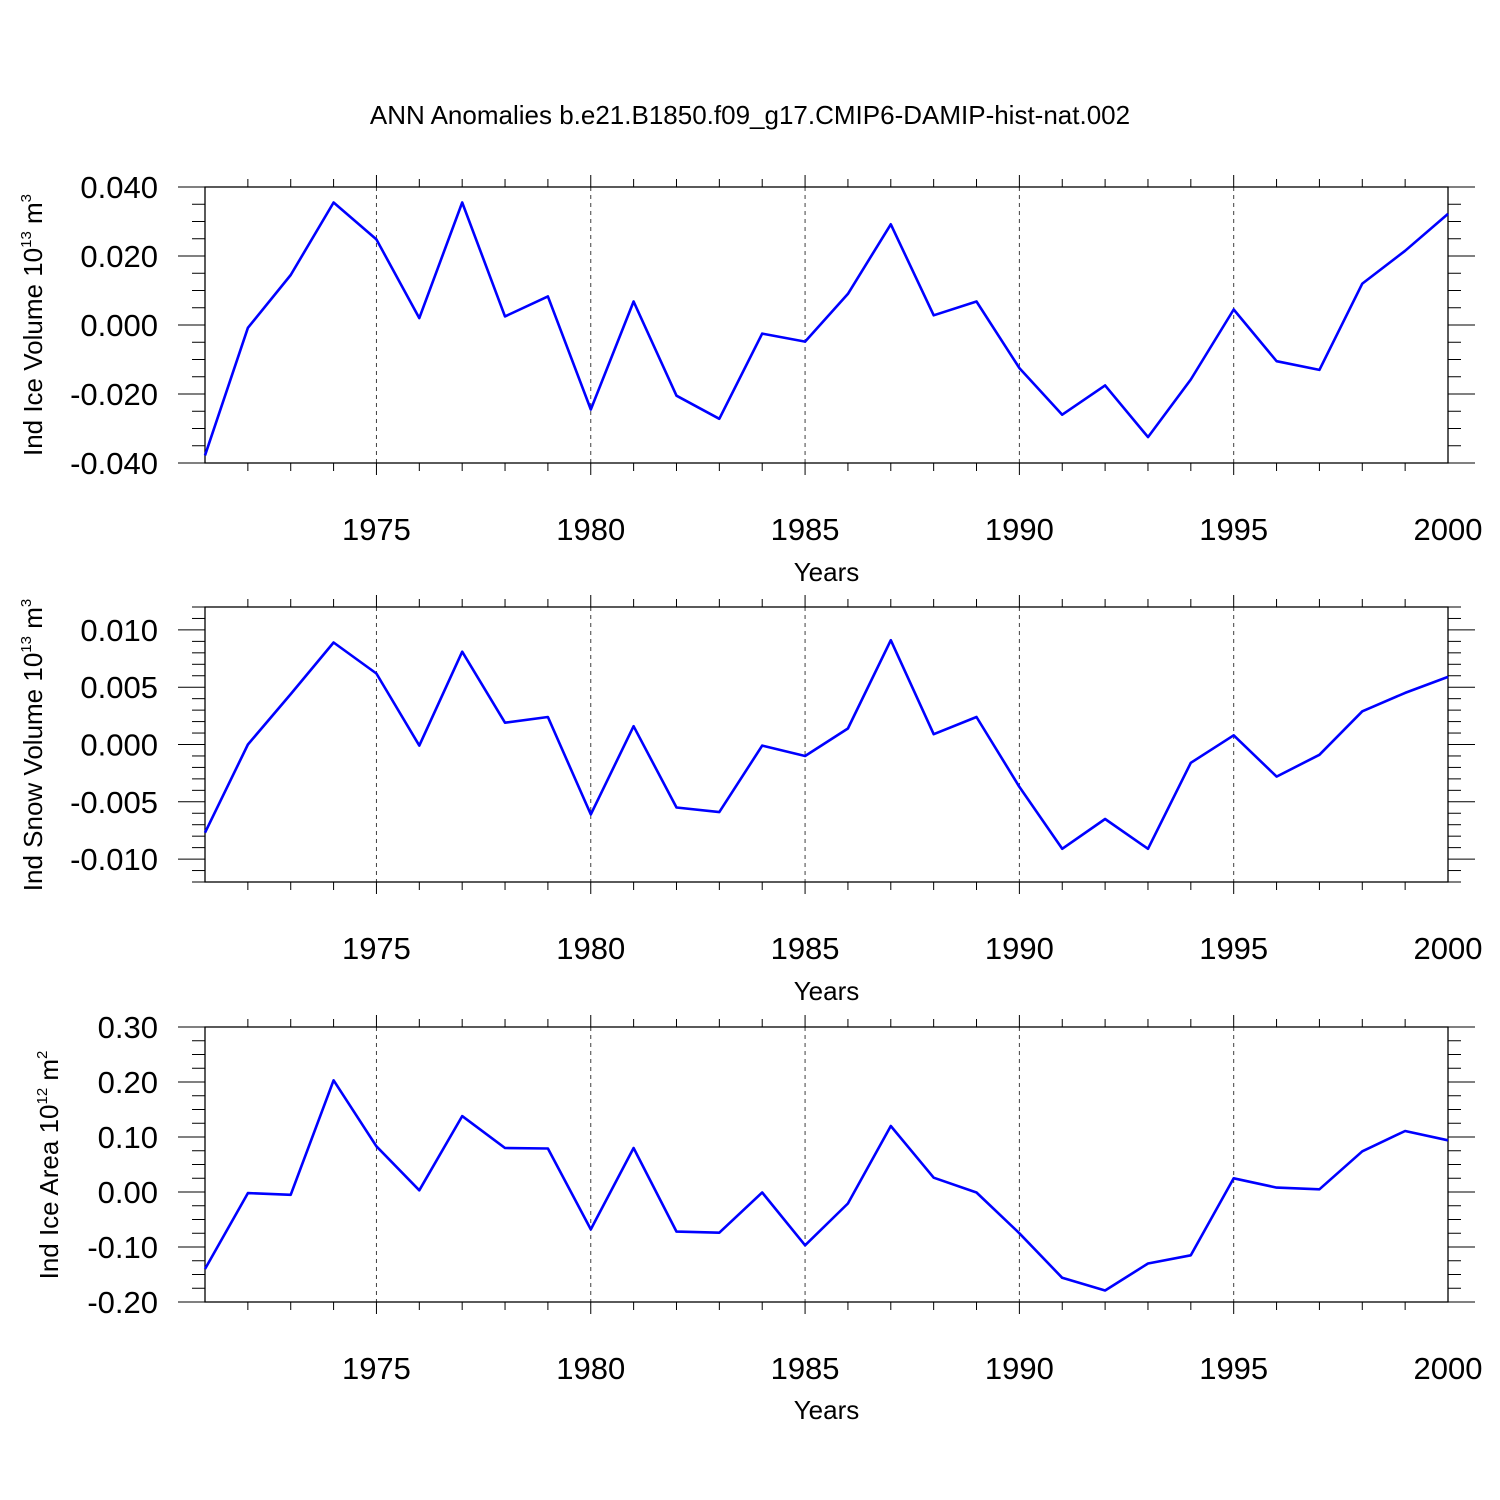 The height and width of the screenshot is (1500, 1500). I want to click on y-tick-label: -0.010, so click(114, 859).